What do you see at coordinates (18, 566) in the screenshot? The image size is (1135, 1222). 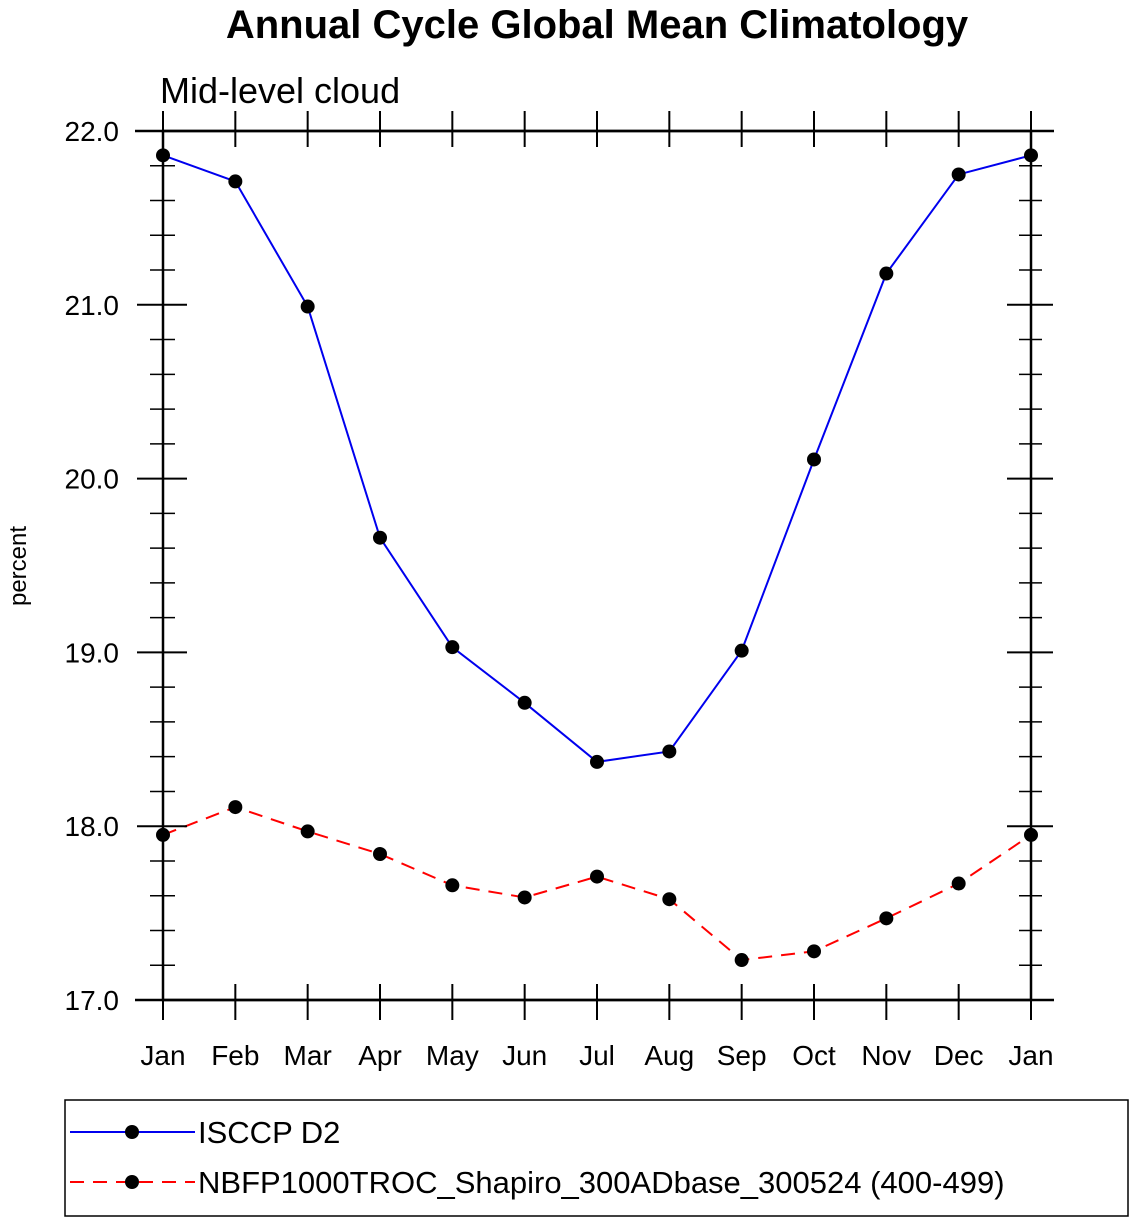 I see `y-axis-label: percent` at bounding box center [18, 566].